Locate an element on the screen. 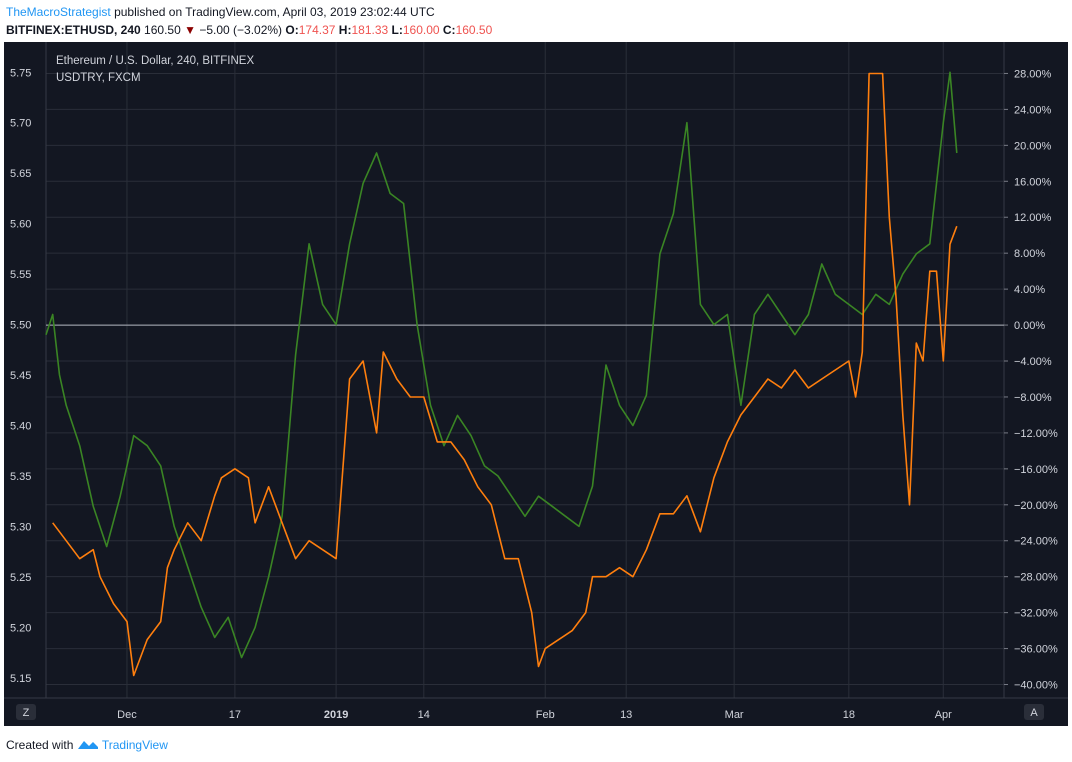  right-axis-tick-label: −24.00% is located at coordinates (1036, 542).